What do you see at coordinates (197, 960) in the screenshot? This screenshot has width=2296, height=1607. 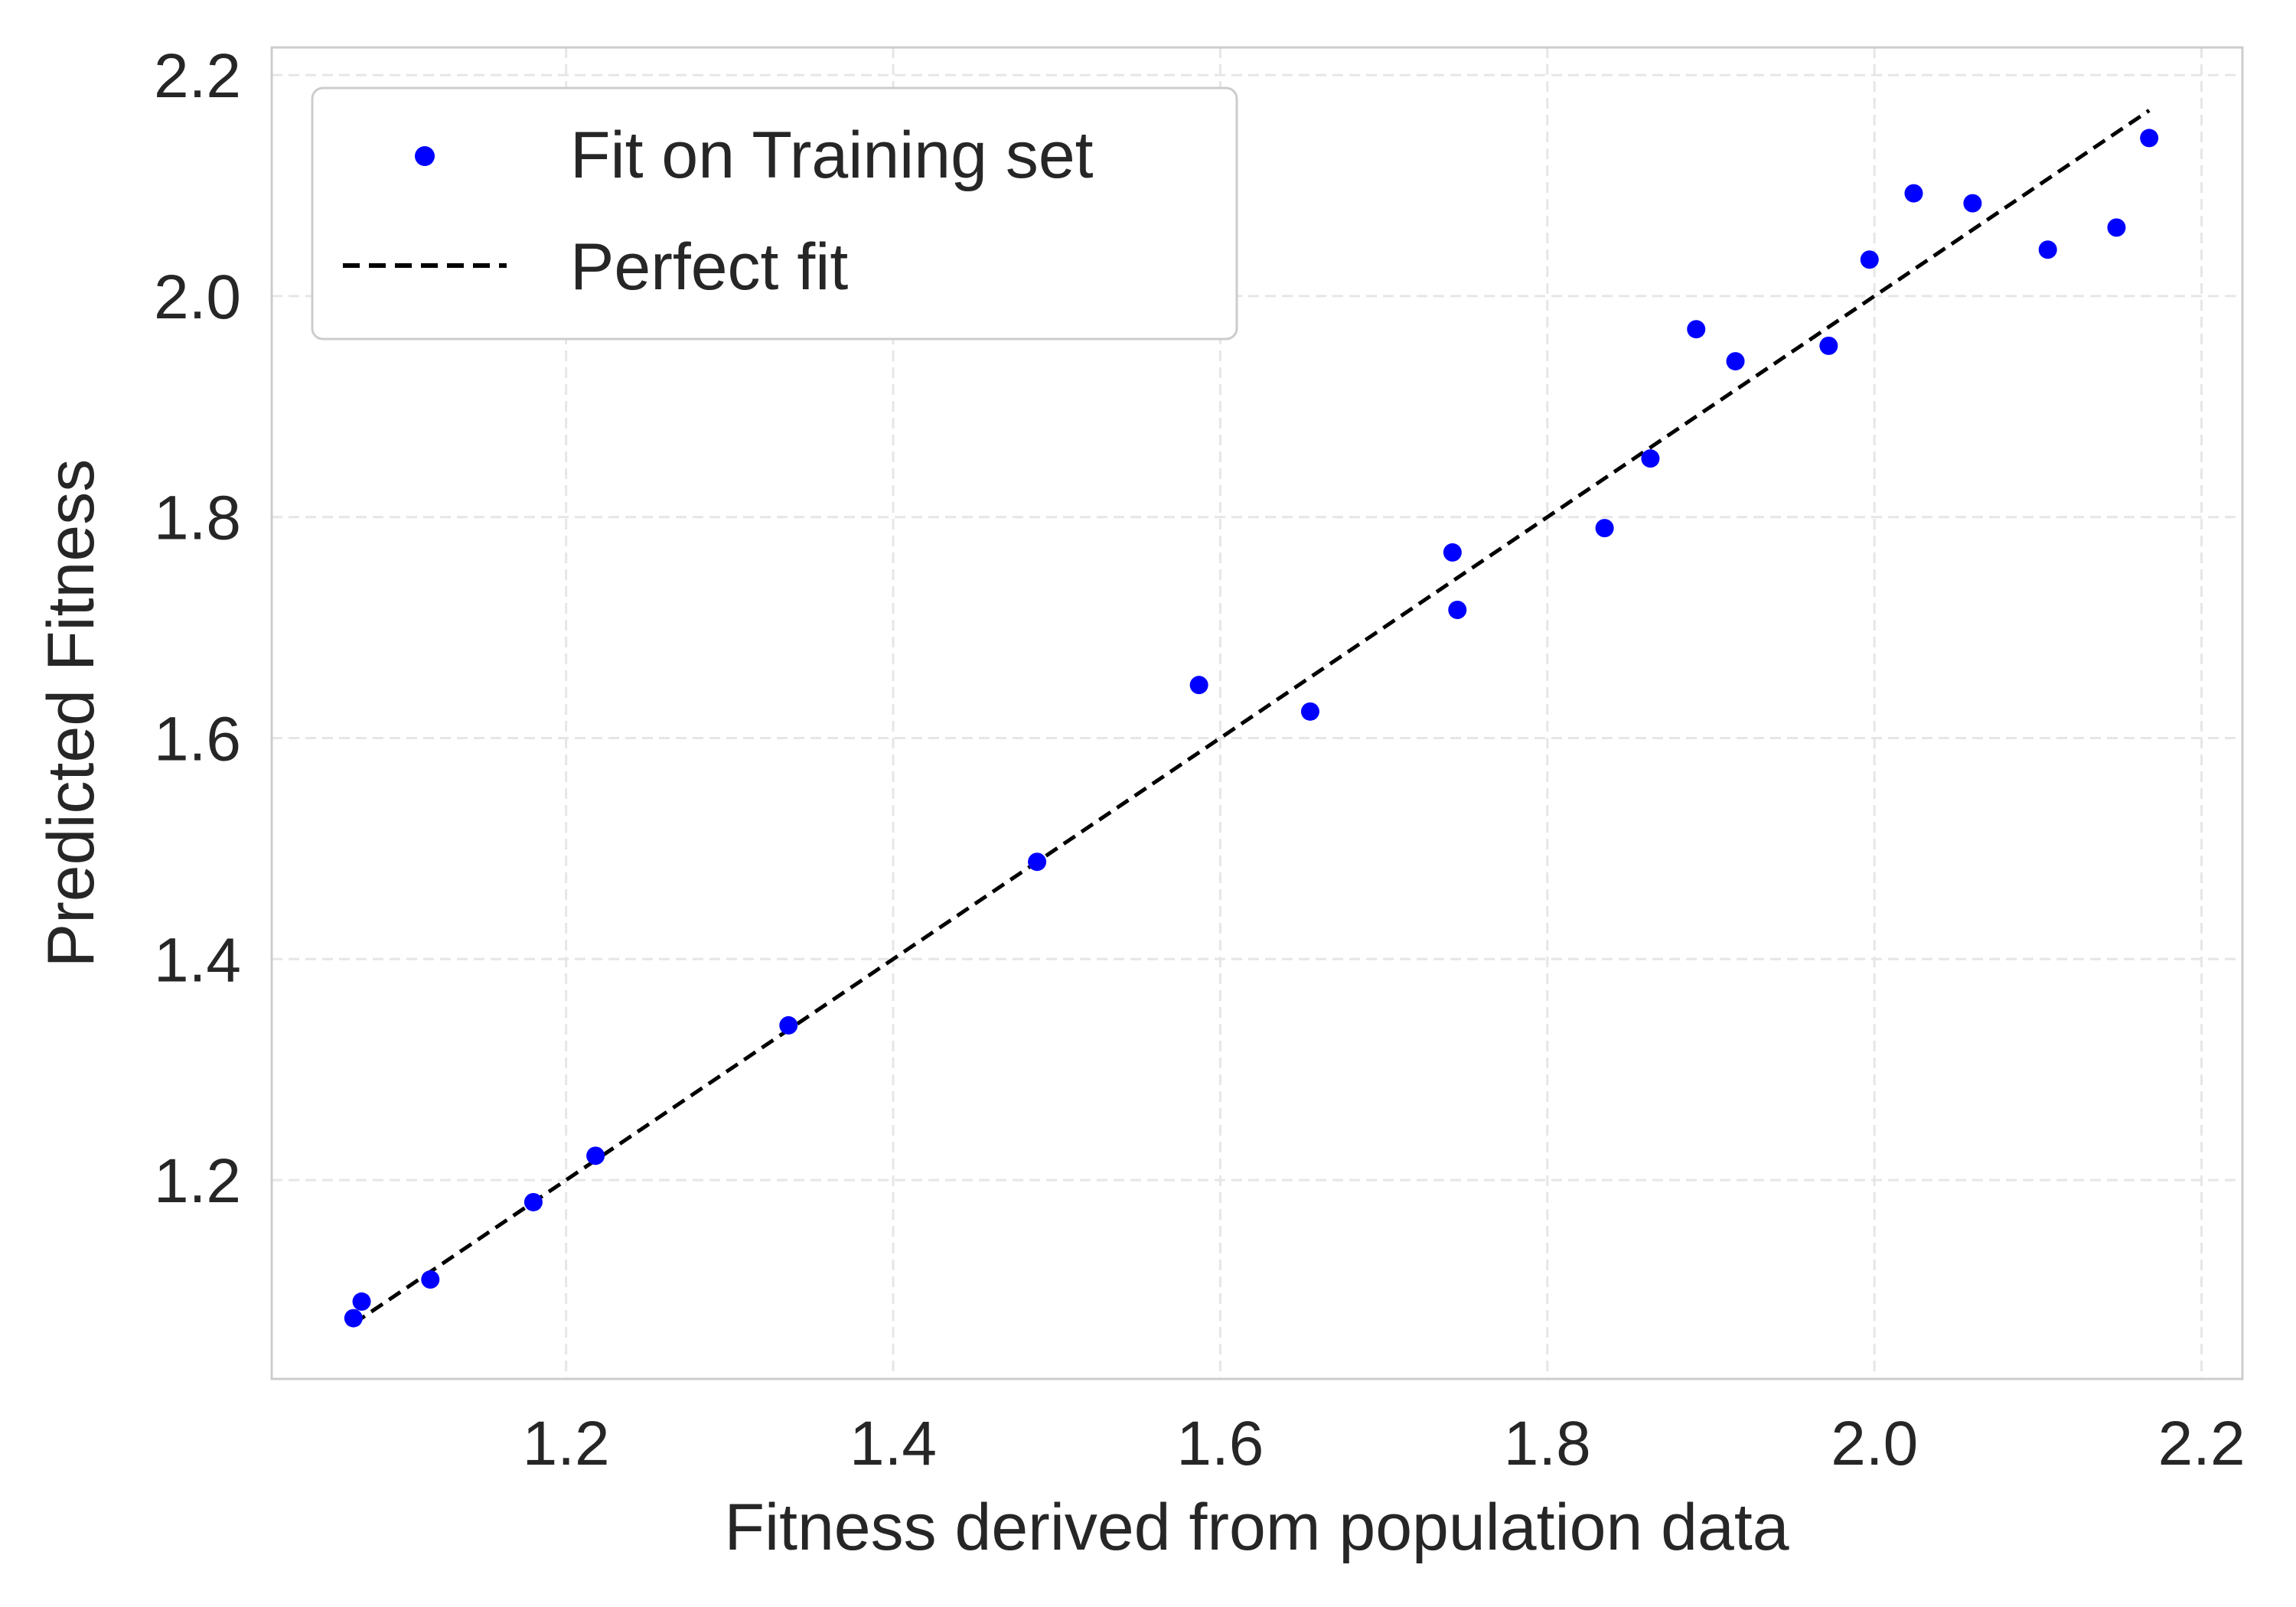 I see `y-tick-label: 1.4` at bounding box center [197, 960].